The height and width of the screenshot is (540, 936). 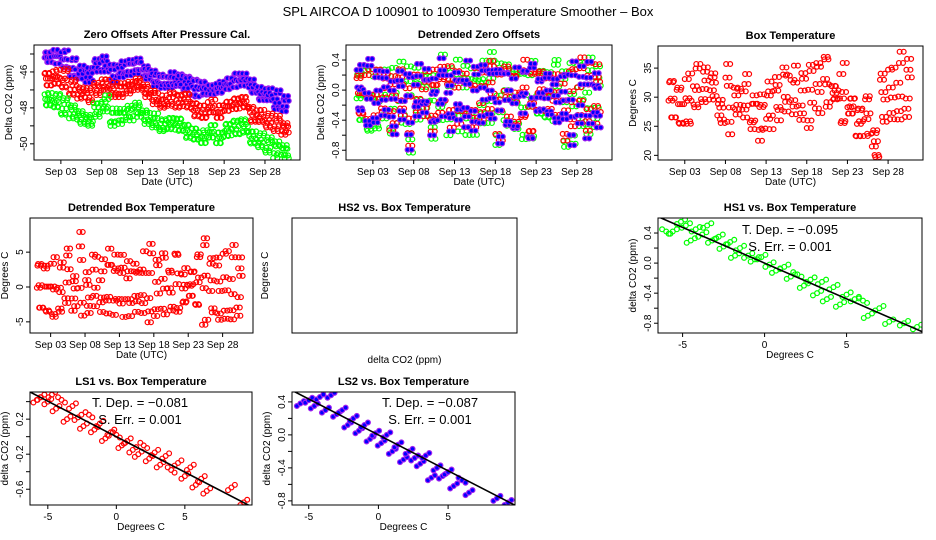 What do you see at coordinates (336, 90) in the screenshot?
I see `y-tick-label: 0.0` at bounding box center [336, 90].